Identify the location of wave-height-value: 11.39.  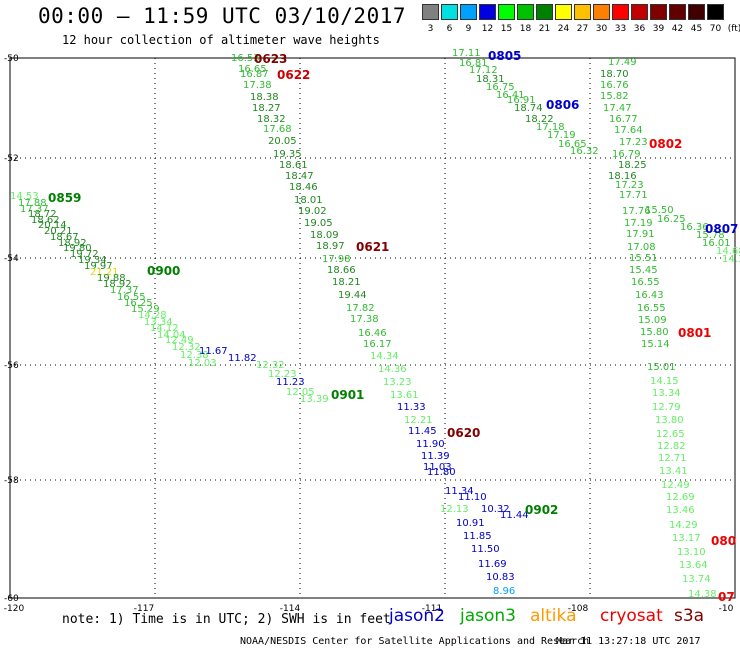
(435, 456).